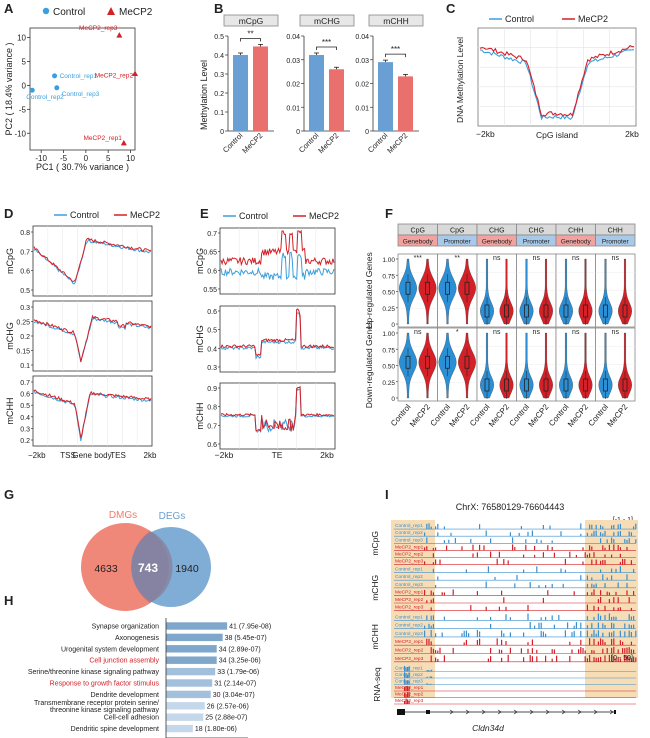  Describe the element at coordinates (216, 729) in the screenshot. I see `bar-value-label: 18 (1.80e-06)` at that location.